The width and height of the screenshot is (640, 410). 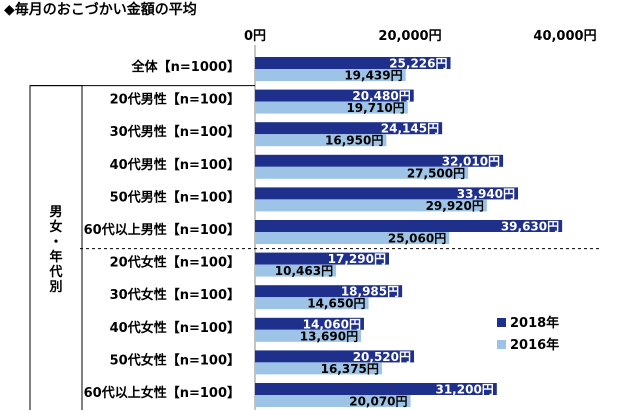 What do you see at coordinates (175, 328) in the screenshot?
I see `category-label: 40代女性【n=100】` at bounding box center [175, 328].